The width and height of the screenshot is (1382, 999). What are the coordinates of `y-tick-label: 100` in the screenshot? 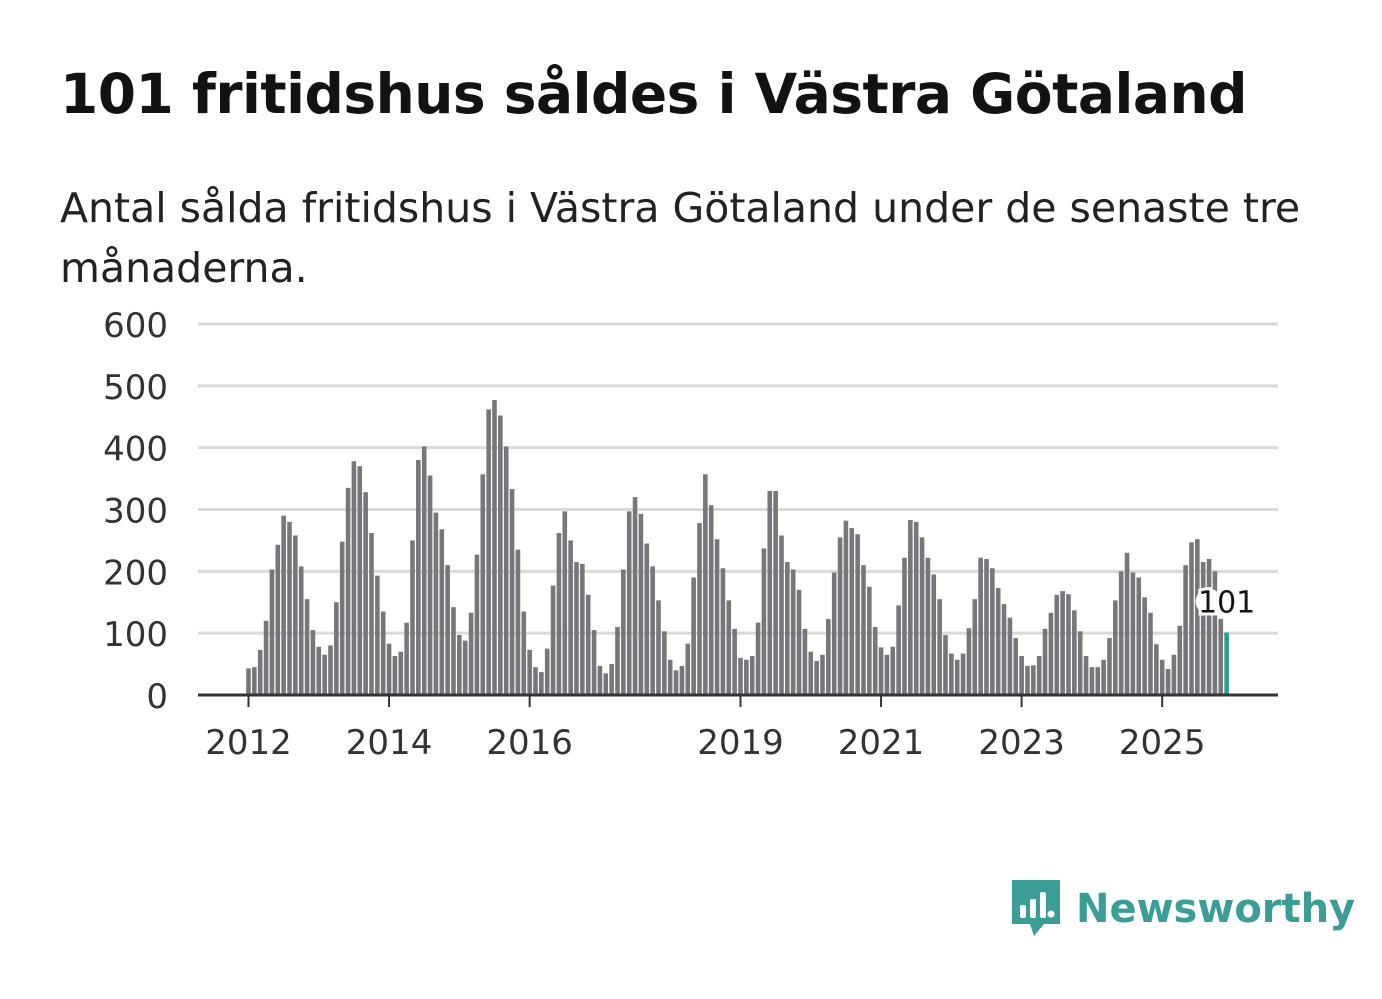 It's located at (135, 635).